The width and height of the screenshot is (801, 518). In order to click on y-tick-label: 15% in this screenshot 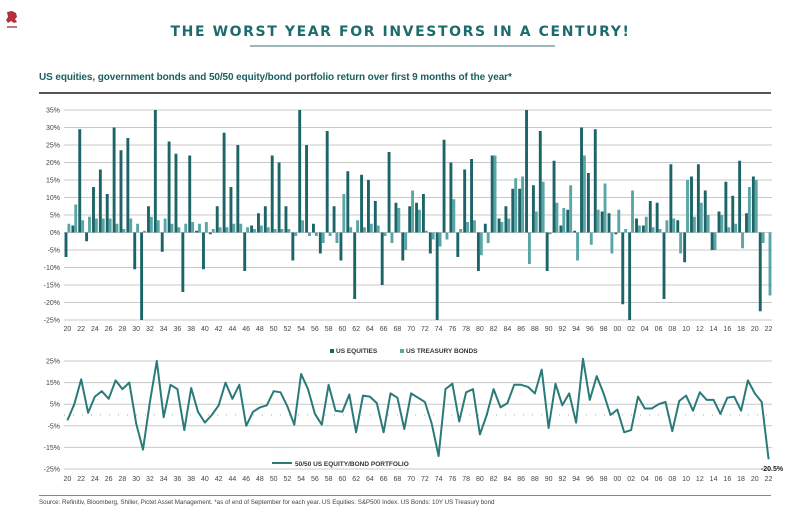, I will do `click(53, 181)`.